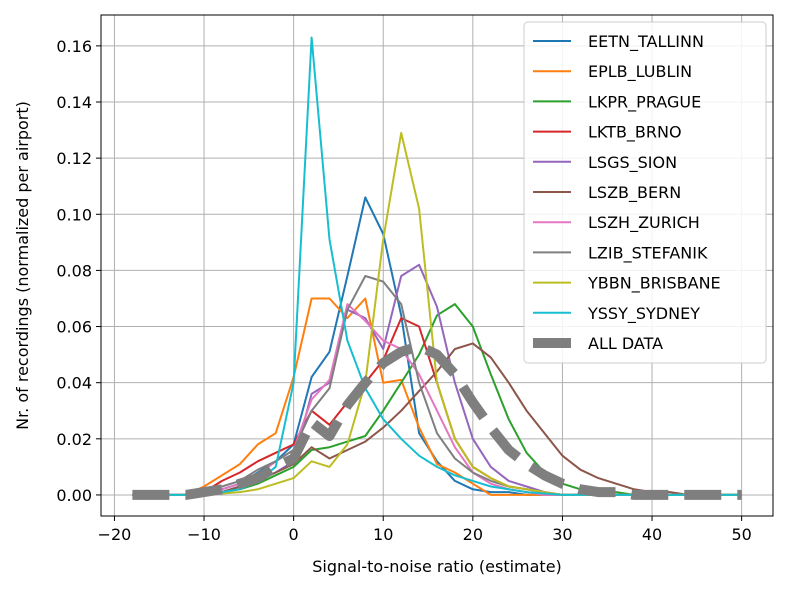  What do you see at coordinates (115, 534) in the screenshot?
I see `x-tick-label: −20` at bounding box center [115, 534].